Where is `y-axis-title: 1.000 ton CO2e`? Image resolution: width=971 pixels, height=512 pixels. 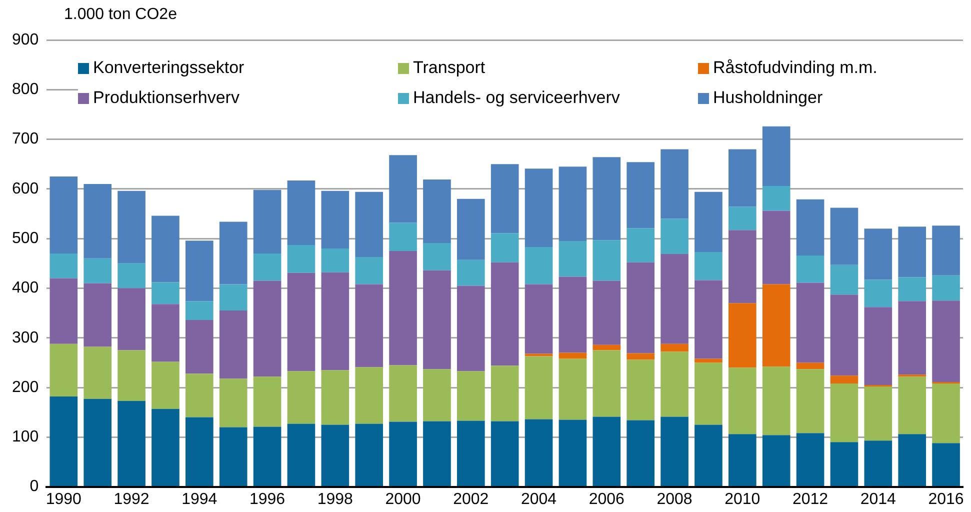 y-axis-title: 1.000 ton CO2e is located at coordinates (120, 15).